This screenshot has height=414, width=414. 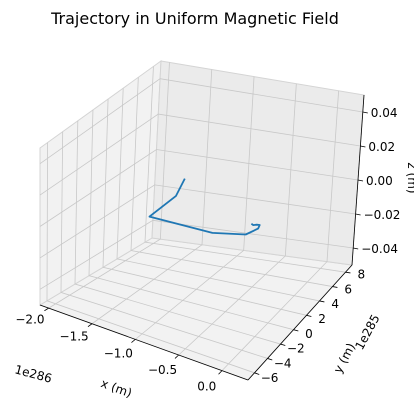 What do you see at coordinates (29, 320) in the screenshot?
I see `x-tick-label: −2.0` at bounding box center [29, 320].